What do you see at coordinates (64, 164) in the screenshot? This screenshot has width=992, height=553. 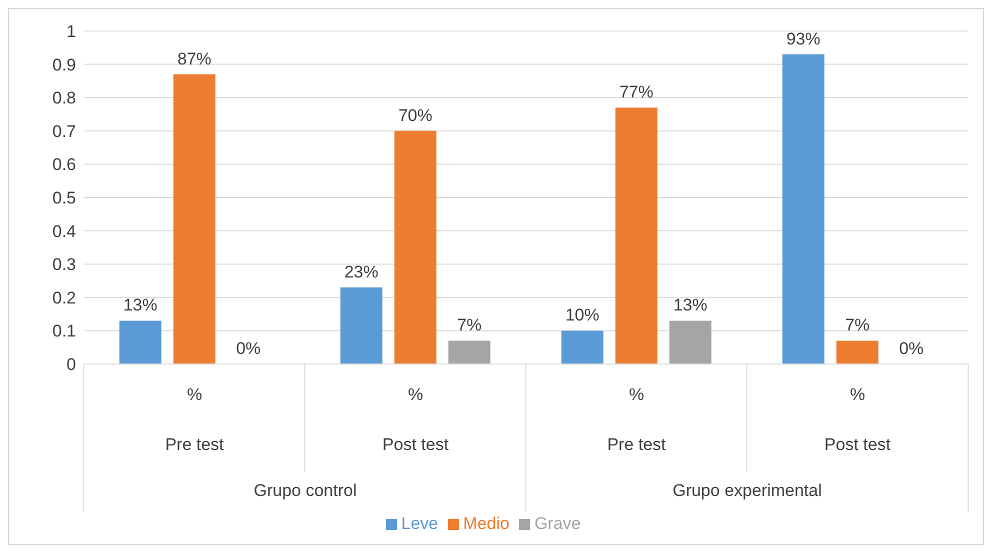 I see `y-tick-label: 0.6` at bounding box center [64, 164].